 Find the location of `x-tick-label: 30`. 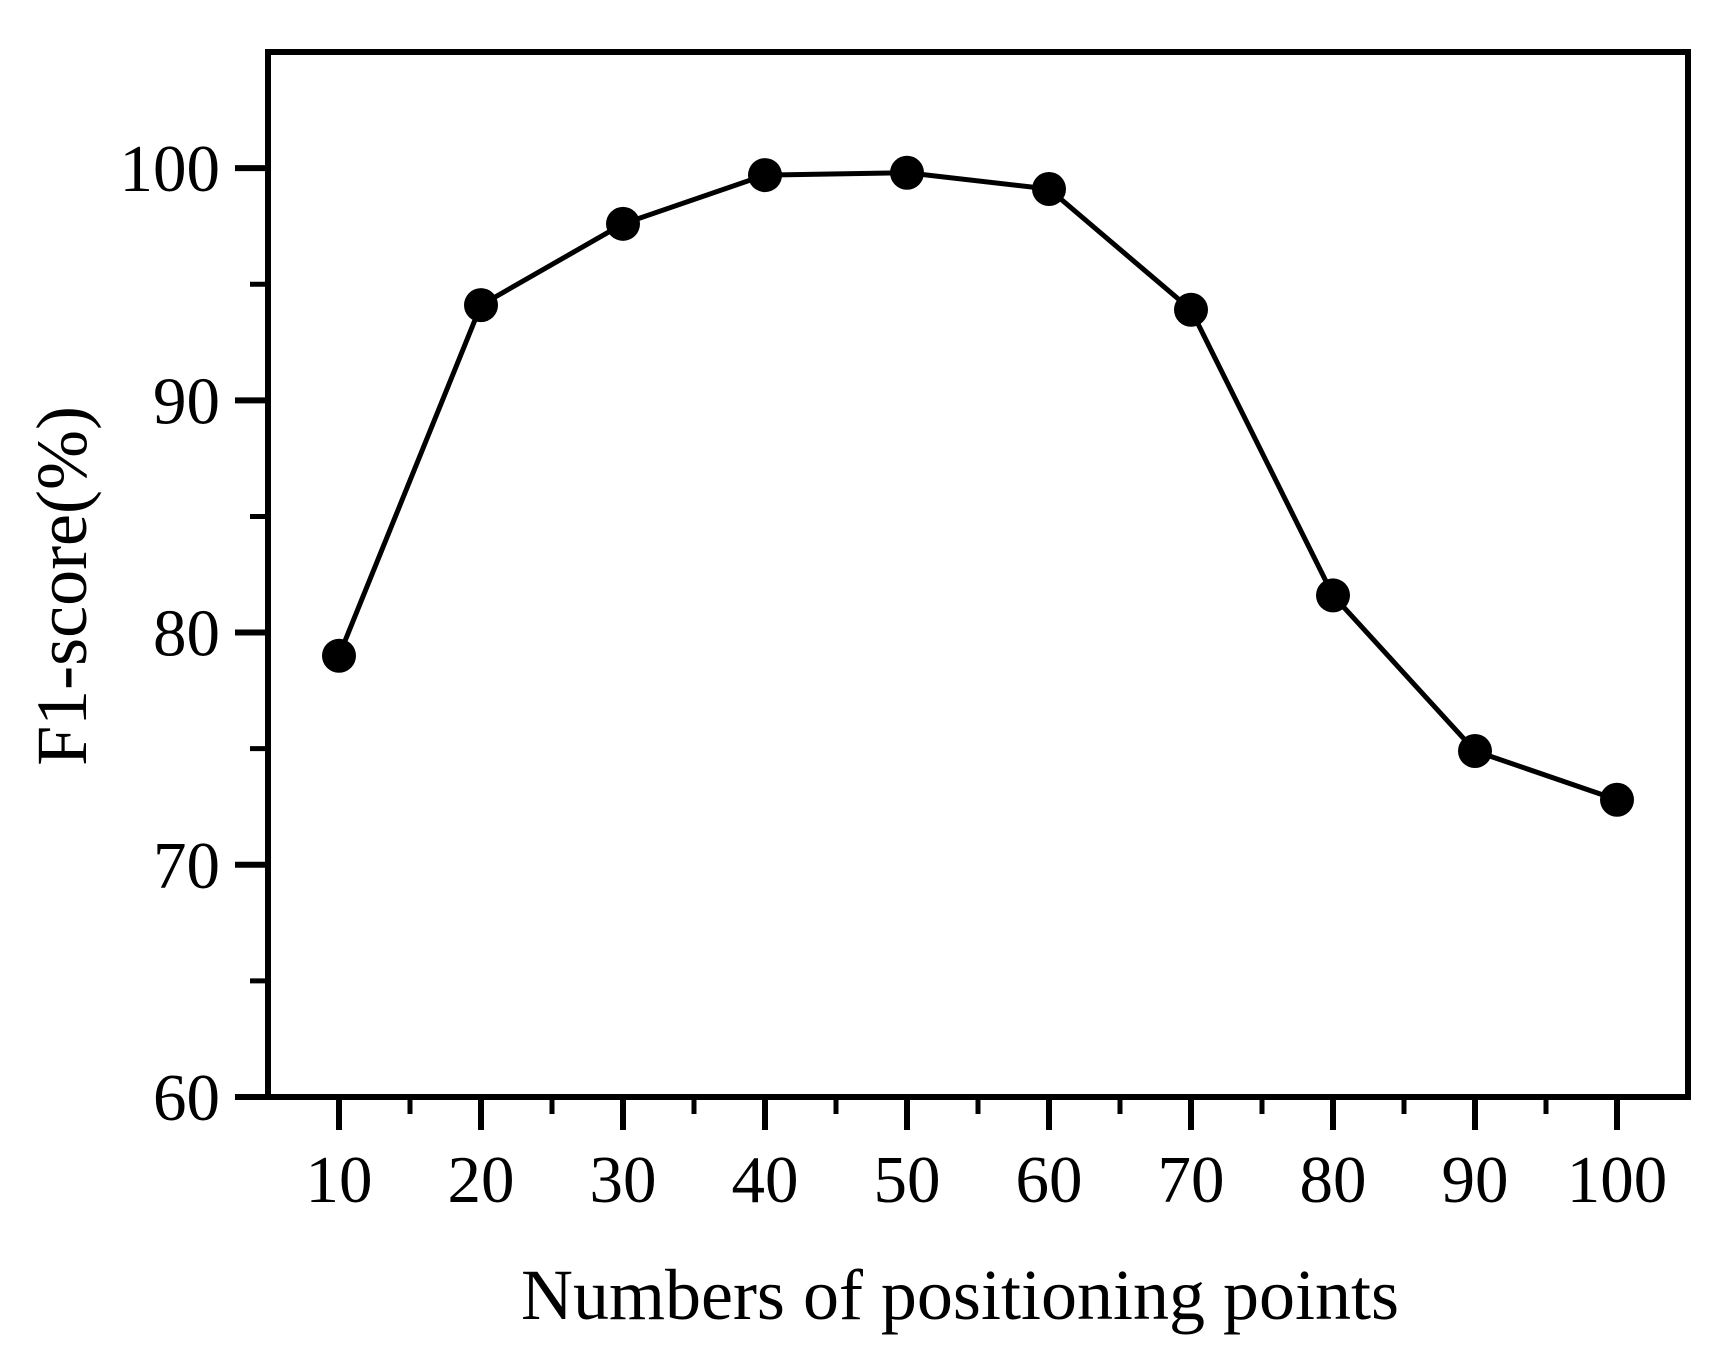

x-tick-label: 30 is located at coordinates (623, 1180).